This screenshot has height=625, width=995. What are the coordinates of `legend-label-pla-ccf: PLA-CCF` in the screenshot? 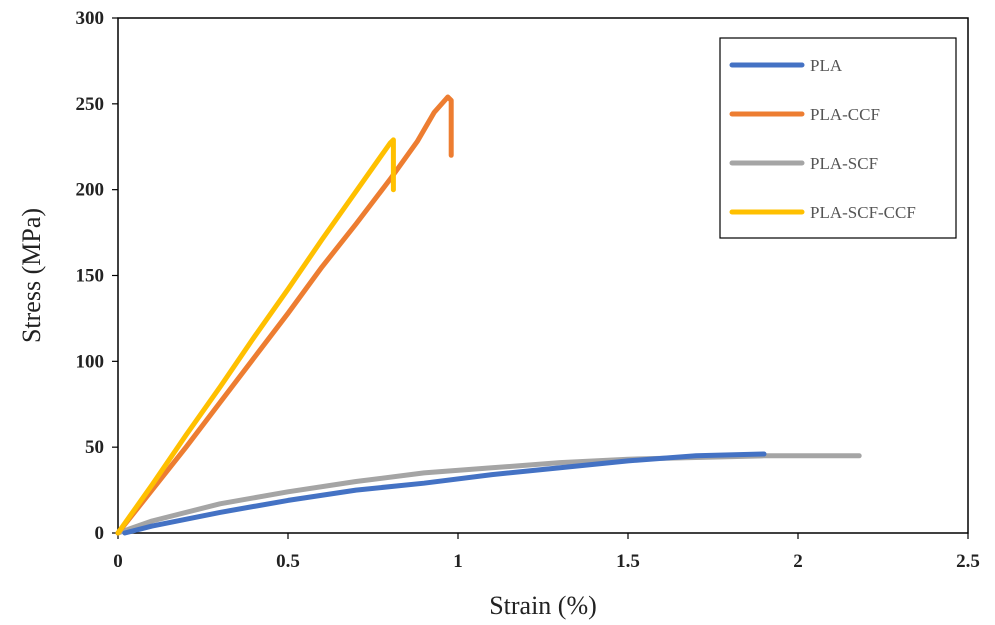 It's located at (845, 114).